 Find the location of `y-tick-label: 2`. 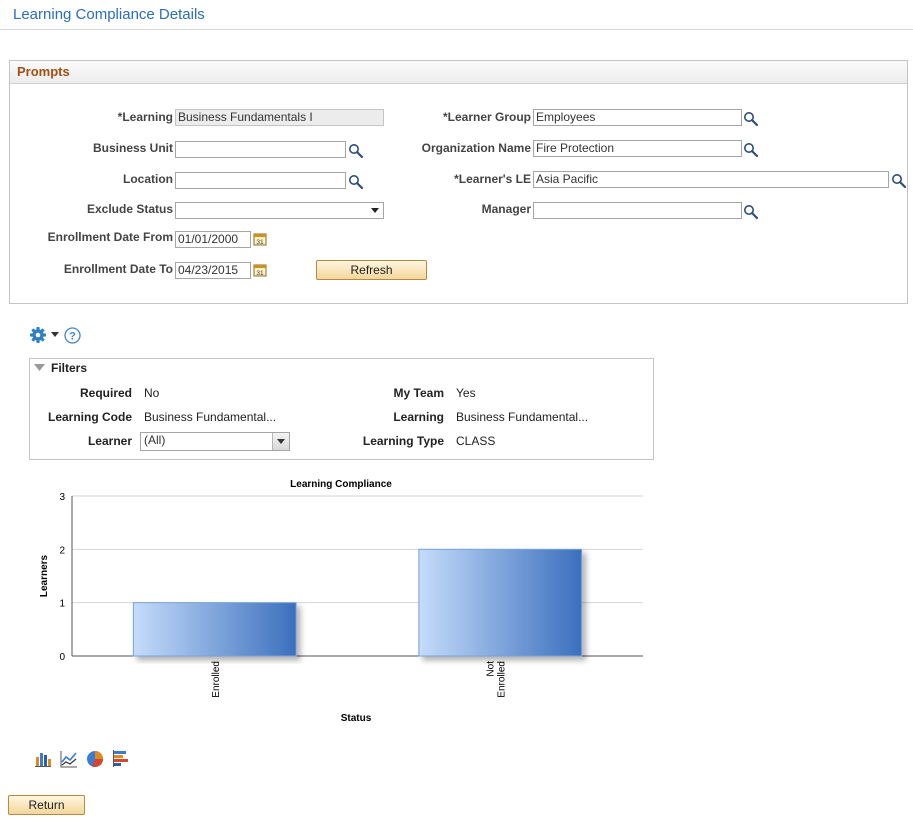

y-tick-label: 2 is located at coordinates (62, 550).